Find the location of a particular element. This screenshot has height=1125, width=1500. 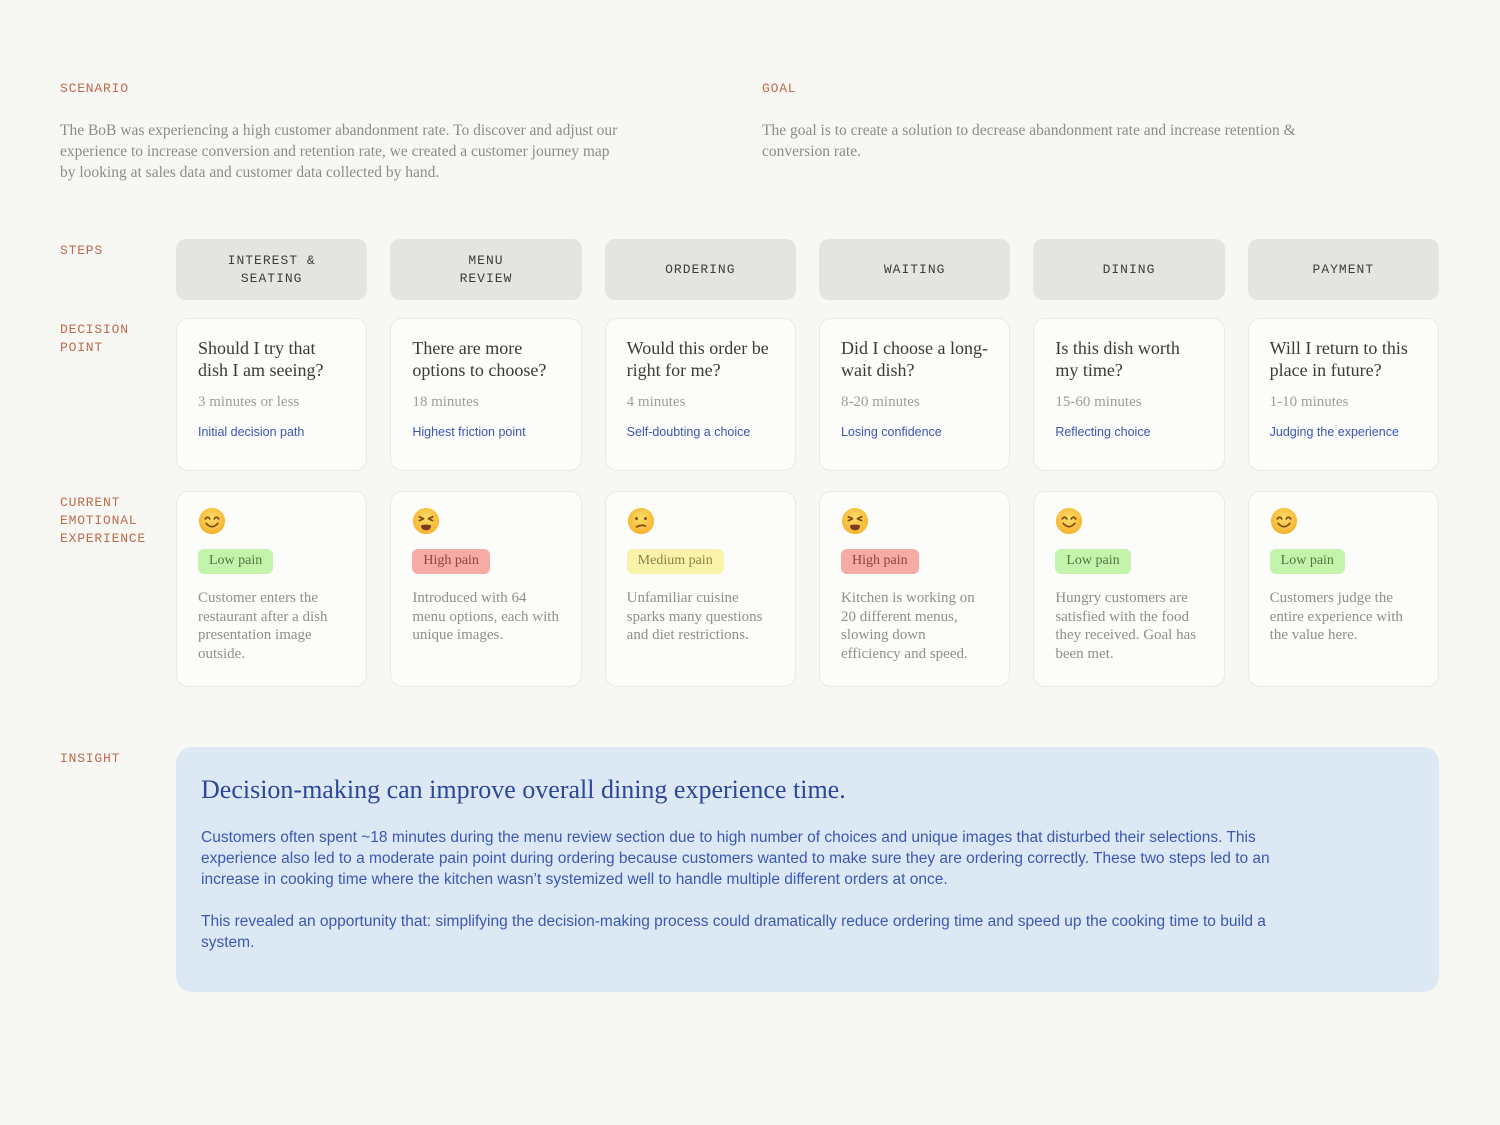

step-pill-dining: DINING is located at coordinates (1129, 269).